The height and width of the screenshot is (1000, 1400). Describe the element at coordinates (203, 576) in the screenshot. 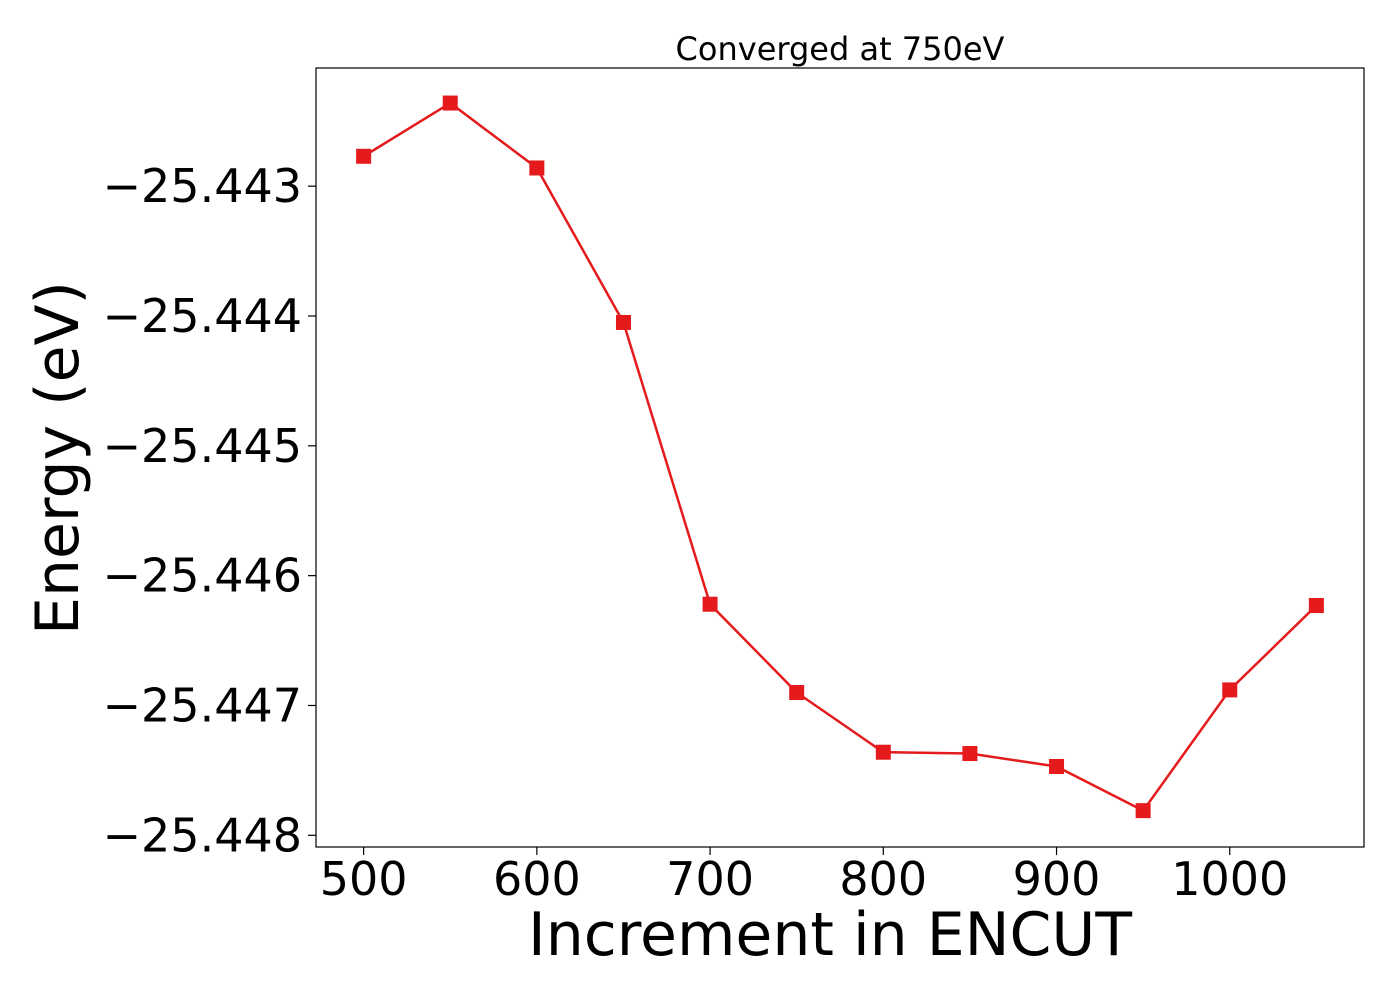

I see `y-tick-label: −25.446` at that location.